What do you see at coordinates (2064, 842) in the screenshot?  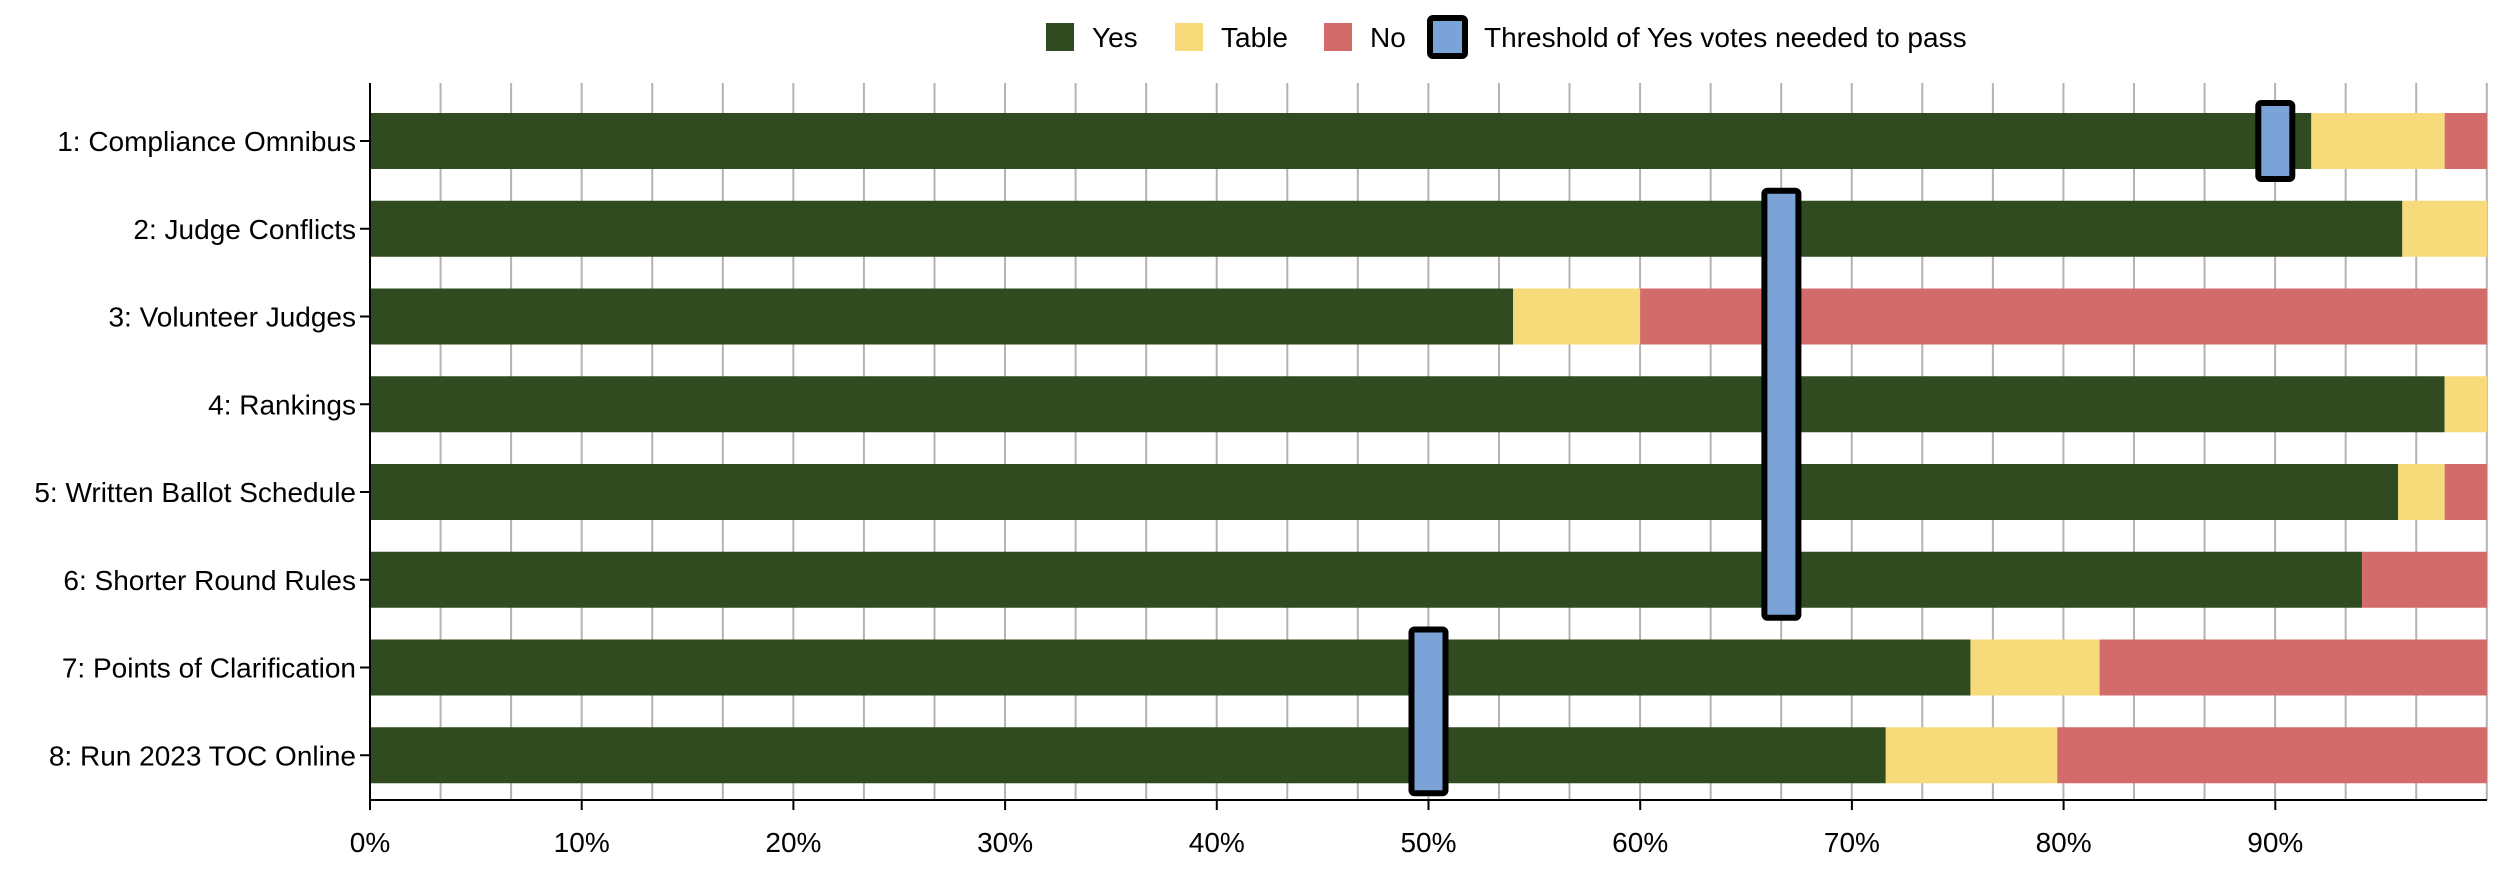 I see `x-tick-label: 80%` at bounding box center [2064, 842].